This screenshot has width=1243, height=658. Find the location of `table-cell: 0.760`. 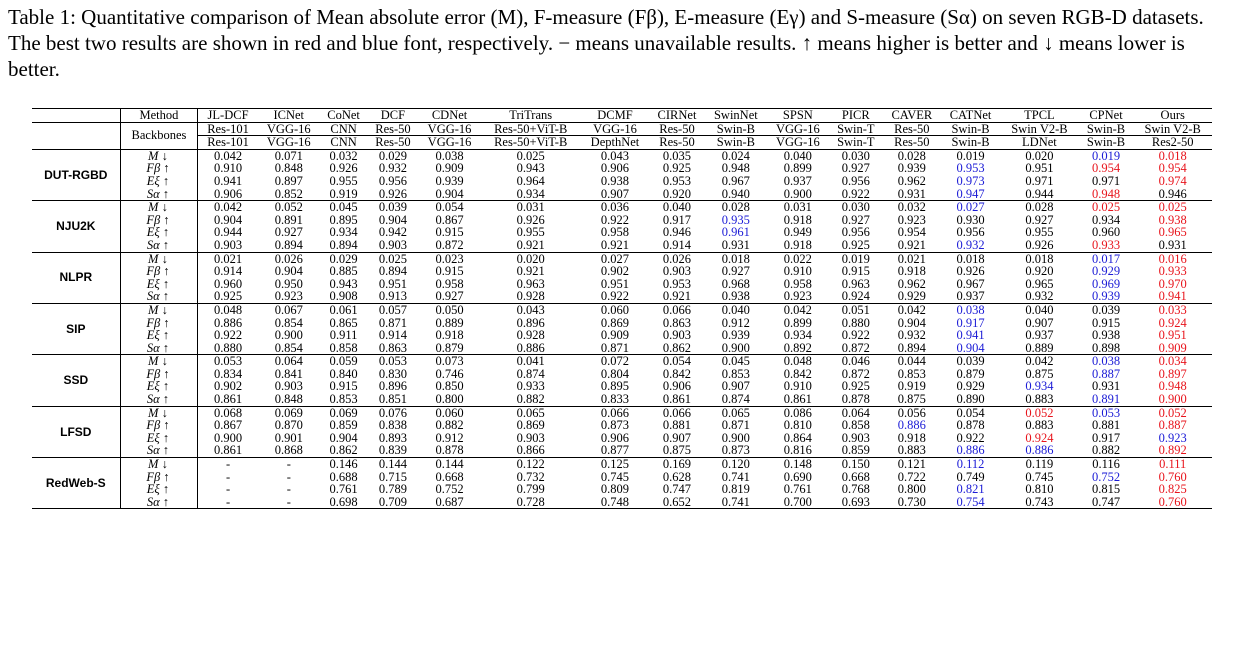

table-cell: 0.760 is located at coordinates (1172, 476).